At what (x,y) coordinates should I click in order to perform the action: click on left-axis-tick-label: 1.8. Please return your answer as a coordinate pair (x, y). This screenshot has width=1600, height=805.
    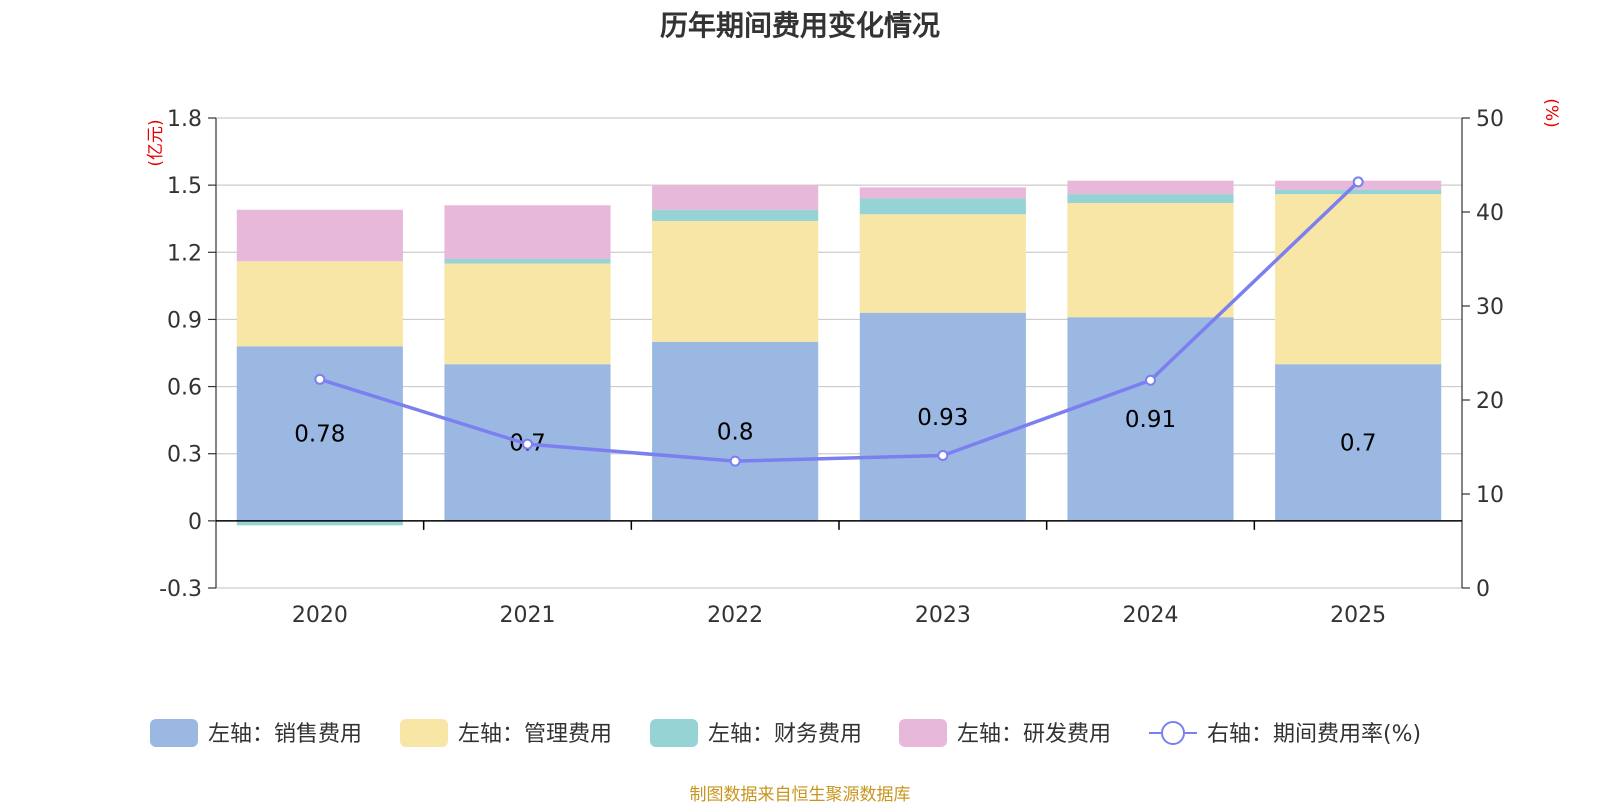
    Looking at the image, I should click on (184, 119).